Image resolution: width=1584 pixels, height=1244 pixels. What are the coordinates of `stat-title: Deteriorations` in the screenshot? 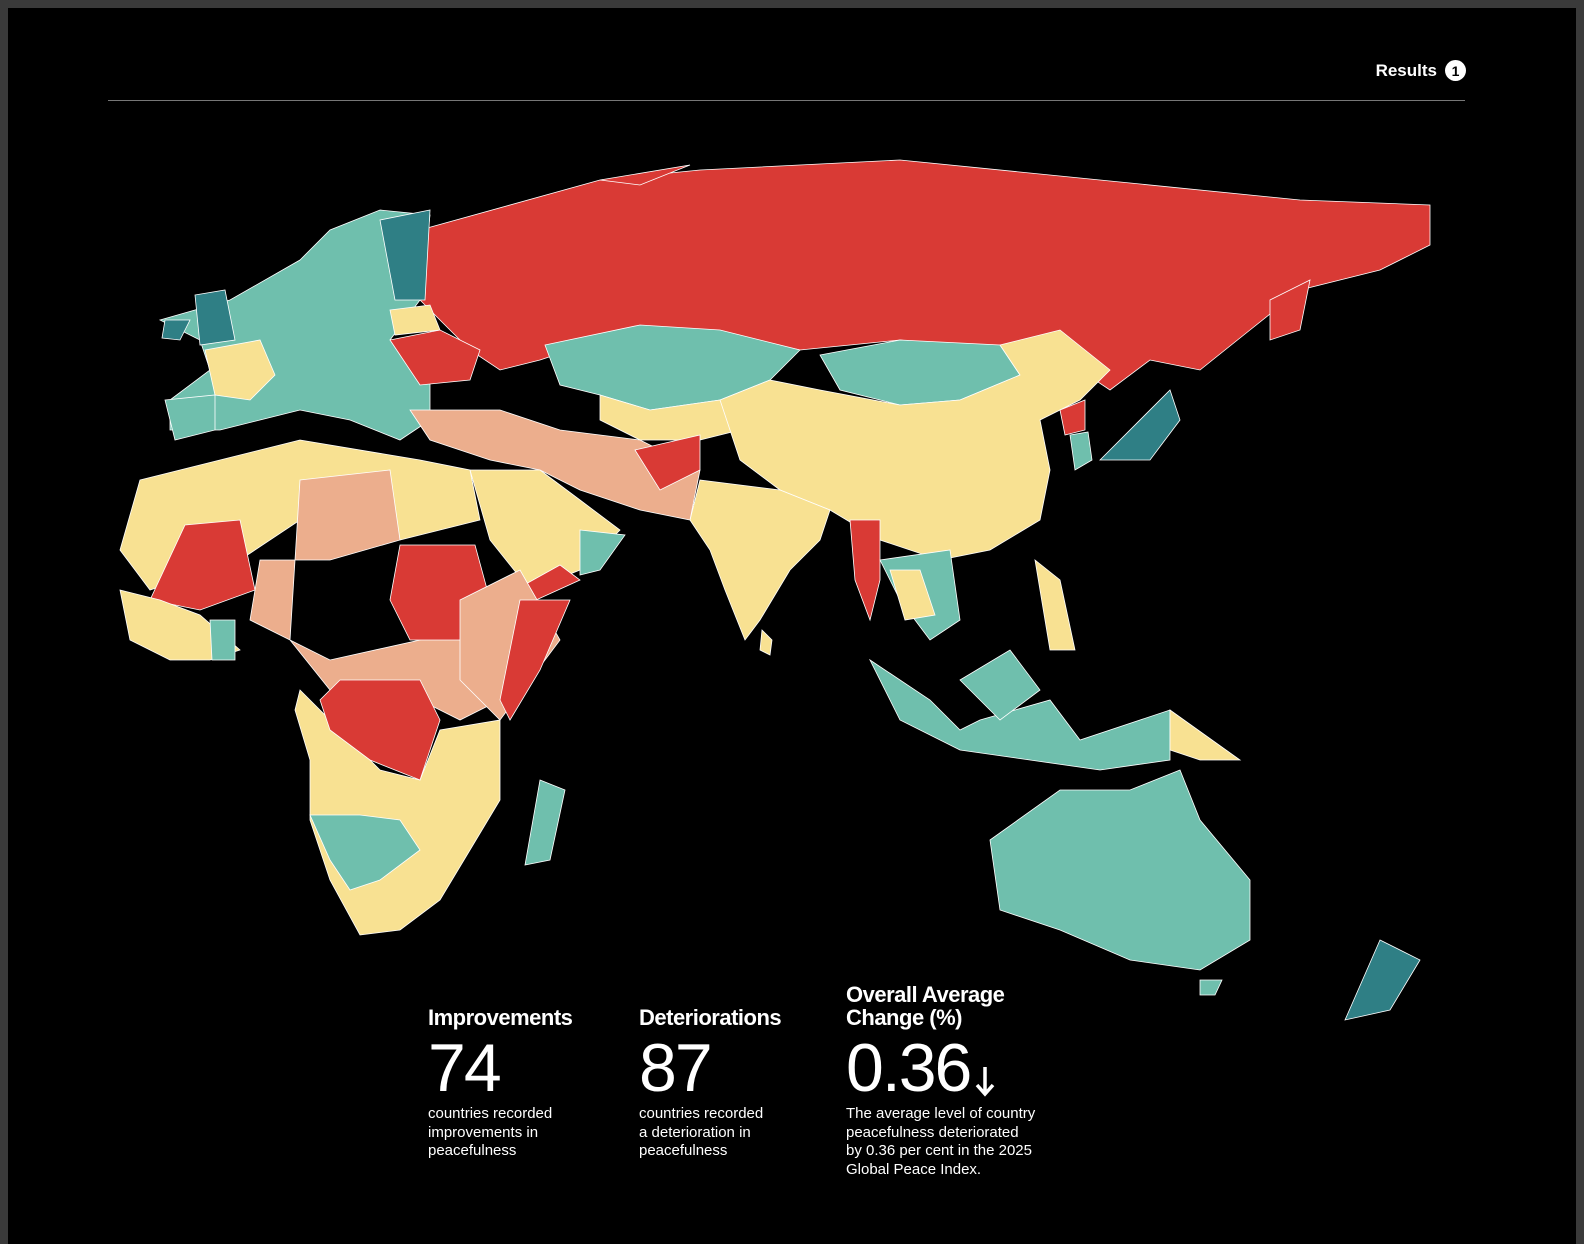 It's located at (710, 1017).